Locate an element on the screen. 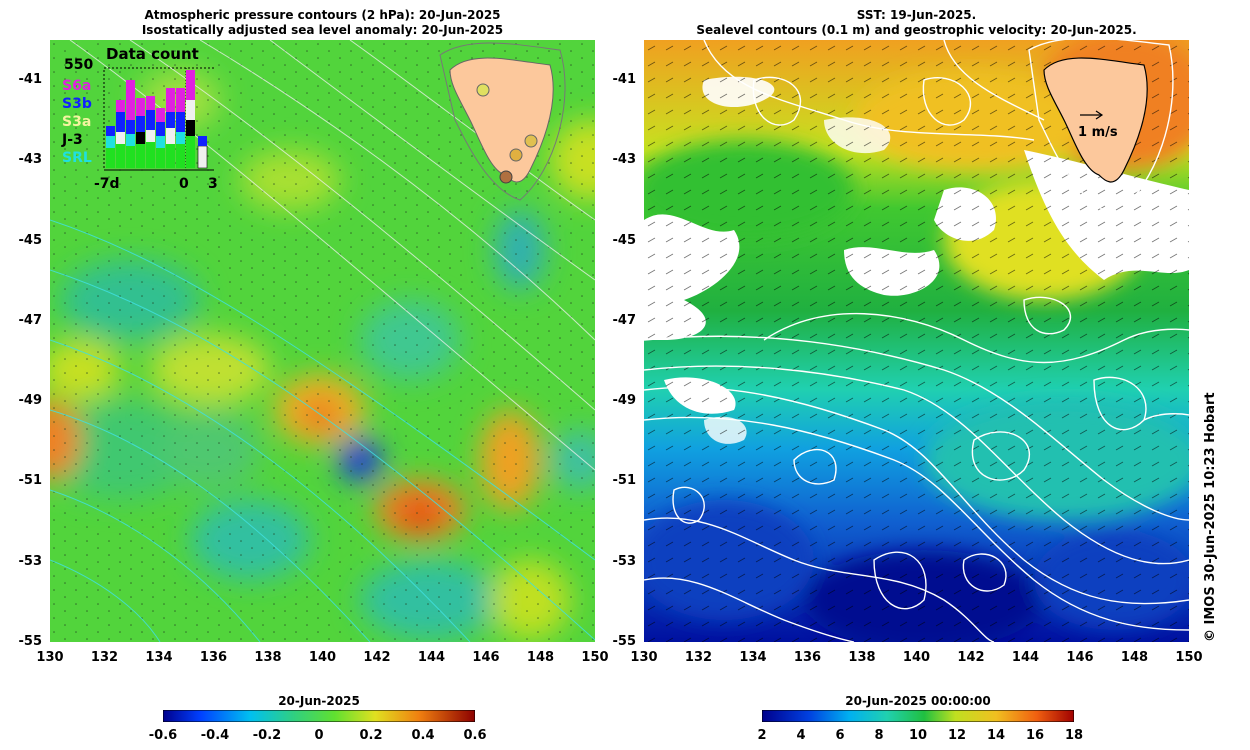  right-y-tick: -53 is located at coordinates (624, 561).